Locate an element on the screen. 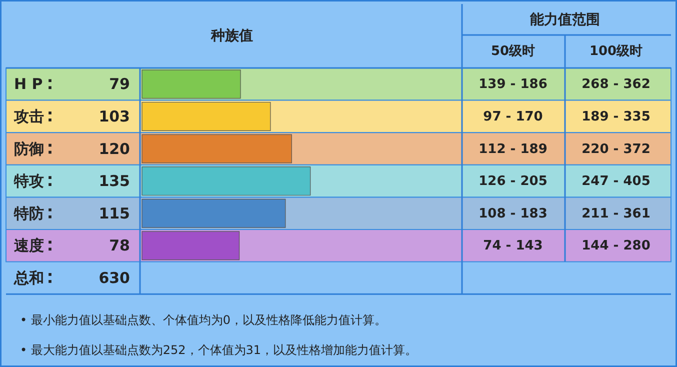 This screenshot has height=367, width=677. text: 220 - 372 is located at coordinates (616, 149).